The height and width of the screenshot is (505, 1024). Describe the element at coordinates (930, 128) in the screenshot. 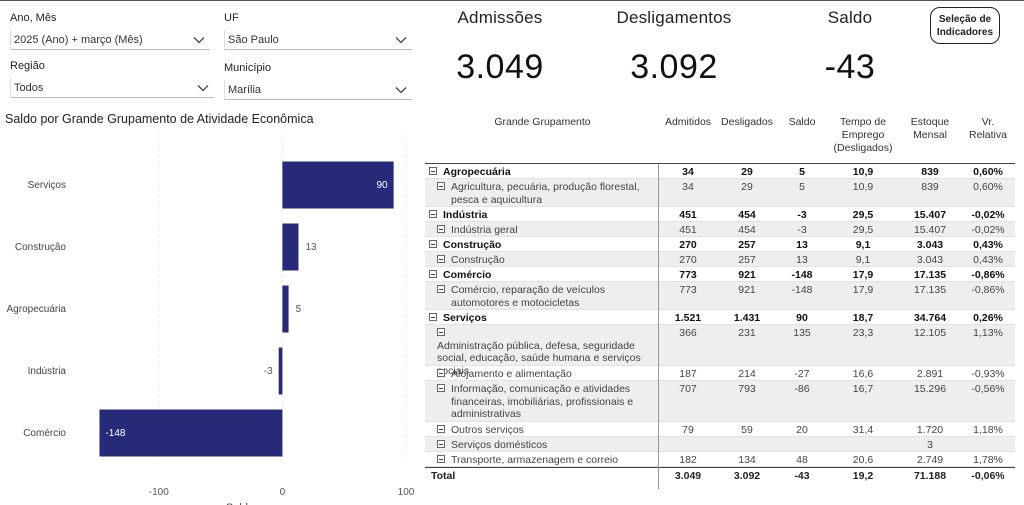

I see `header-stock: Estoque Mensal` at that location.